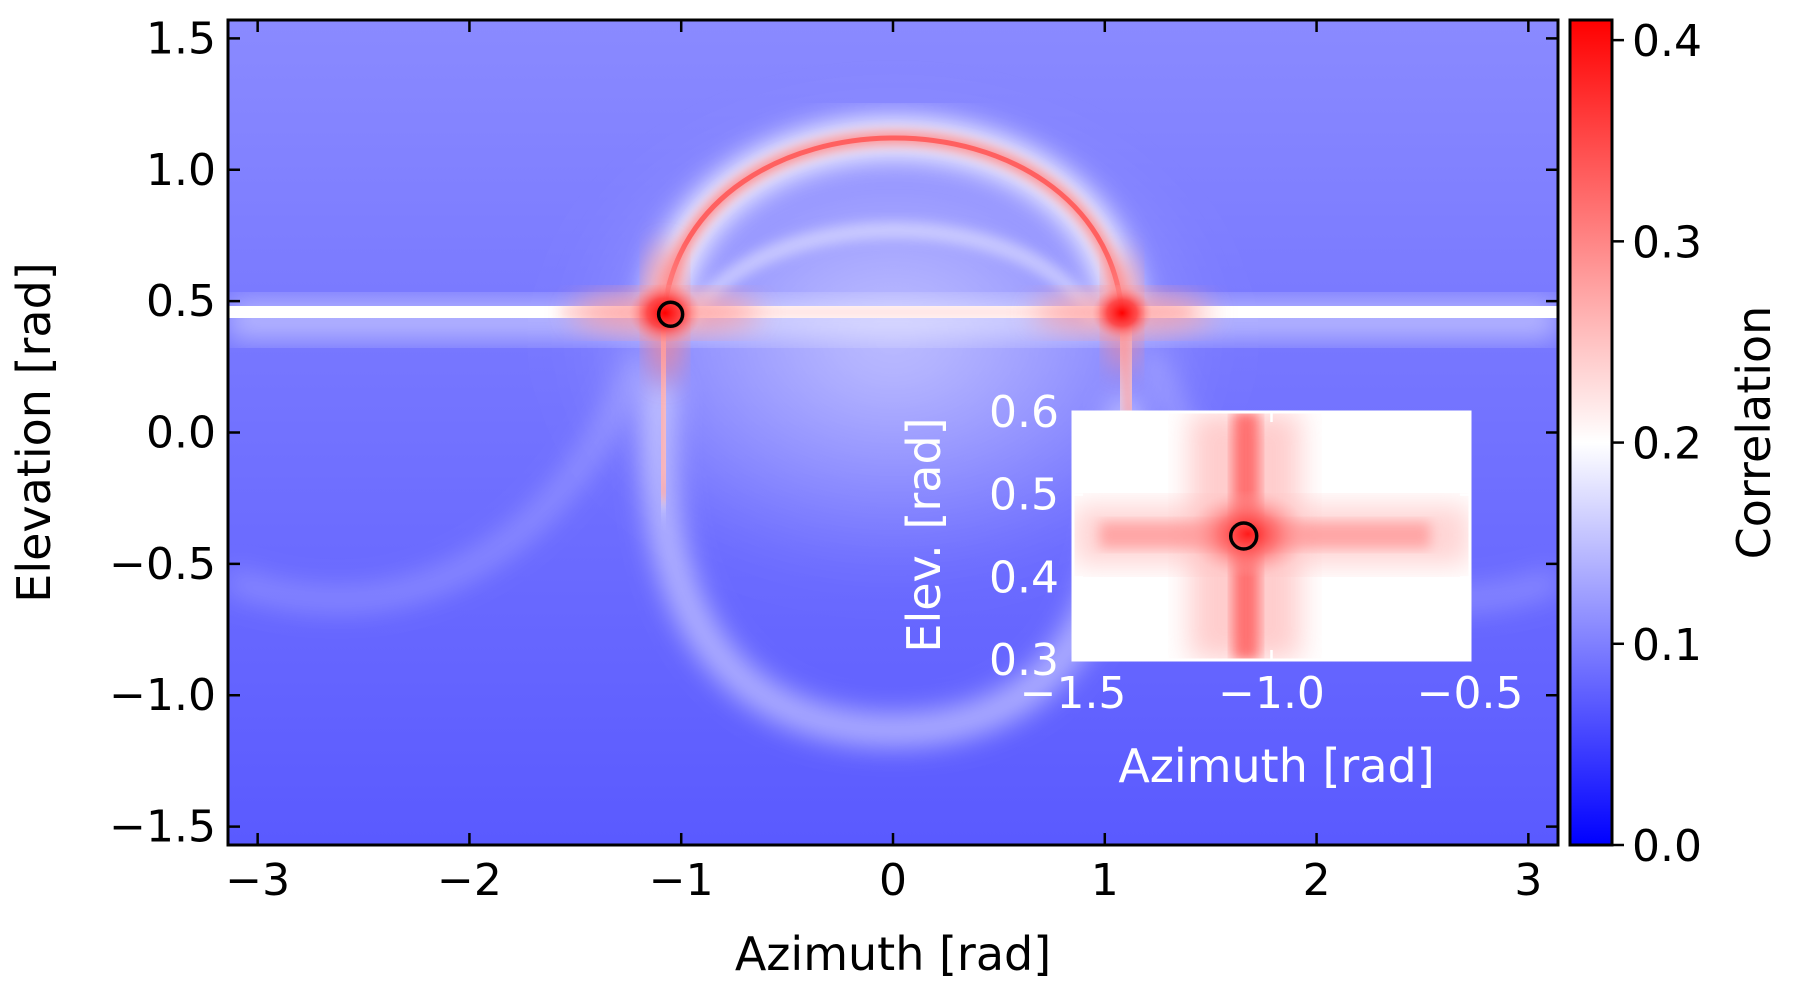  I want to click on y-tick-label: 1.5, so click(181, 38).